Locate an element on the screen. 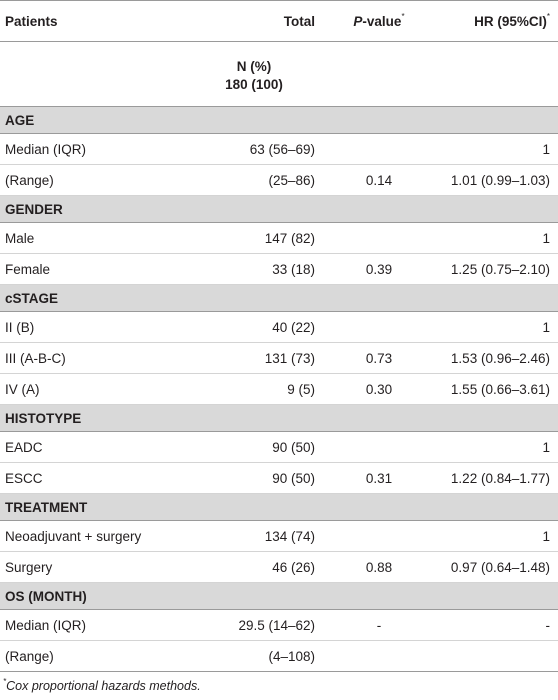 The height and width of the screenshot is (700, 558). p-italic: P is located at coordinates (358, 21).